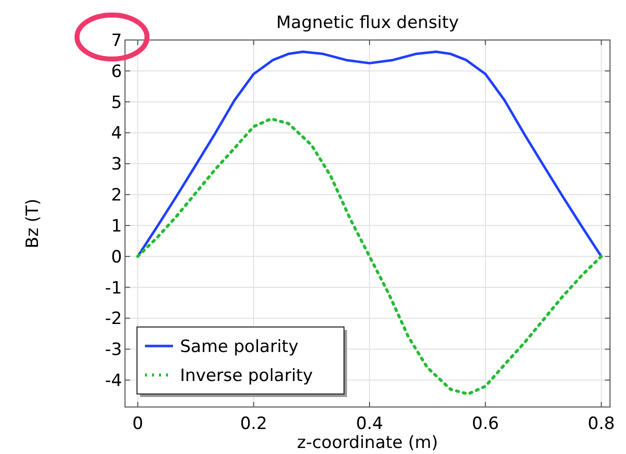 The image size is (626, 454). What do you see at coordinates (246, 376) in the screenshot?
I see `legend-label: Inverse polarity` at bounding box center [246, 376].